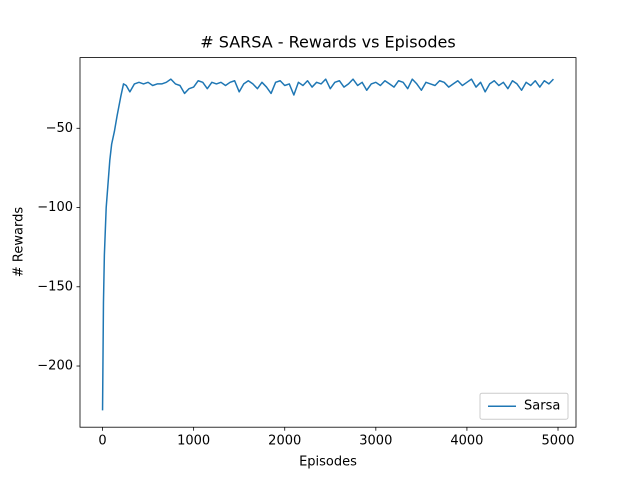 The image size is (640, 480). I want to click on y-axis-label: # Rewards, so click(19, 242).